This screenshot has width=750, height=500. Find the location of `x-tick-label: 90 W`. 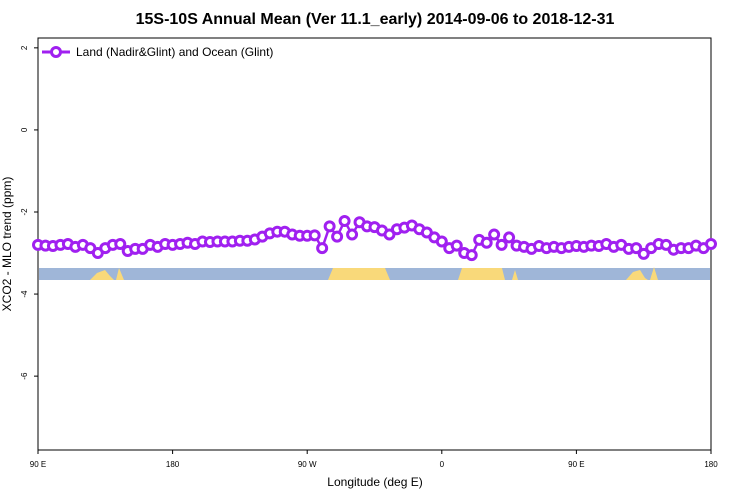

x-tick-label: 90 W is located at coordinates (307, 464).